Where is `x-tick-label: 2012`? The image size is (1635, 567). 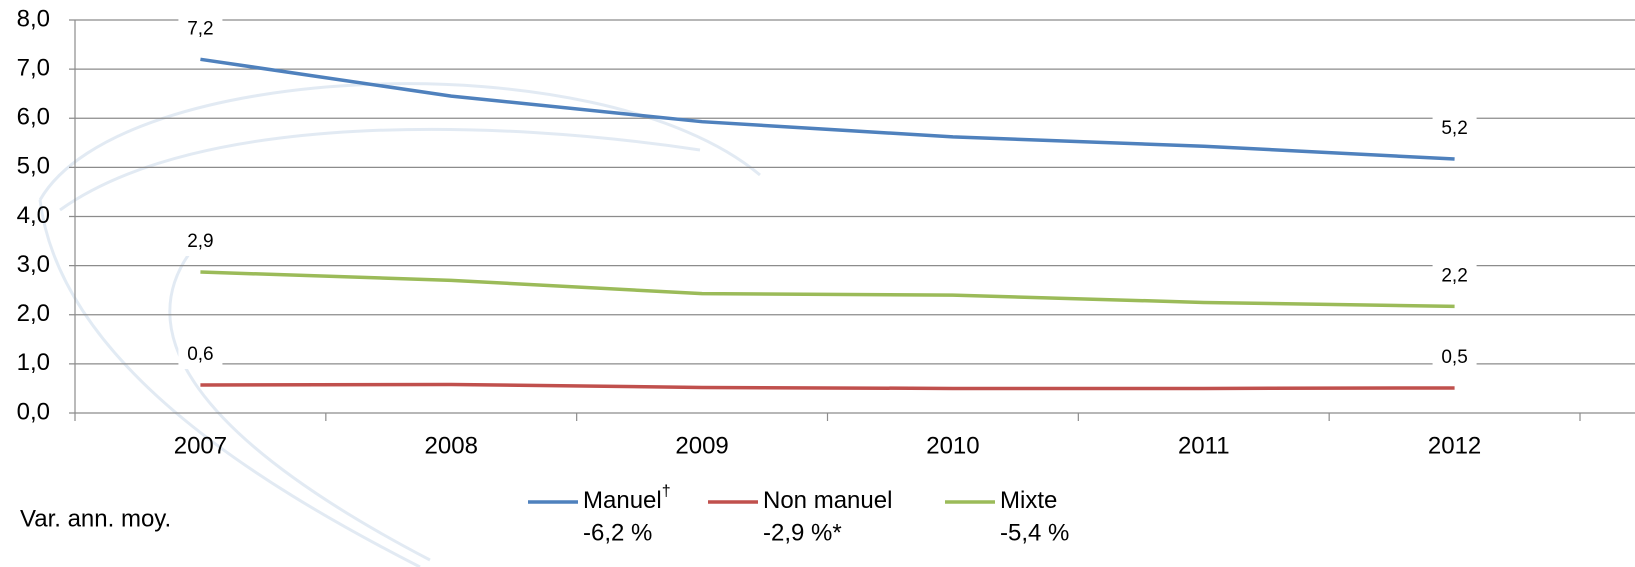 x-tick-label: 2012 is located at coordinates (1454, 445).